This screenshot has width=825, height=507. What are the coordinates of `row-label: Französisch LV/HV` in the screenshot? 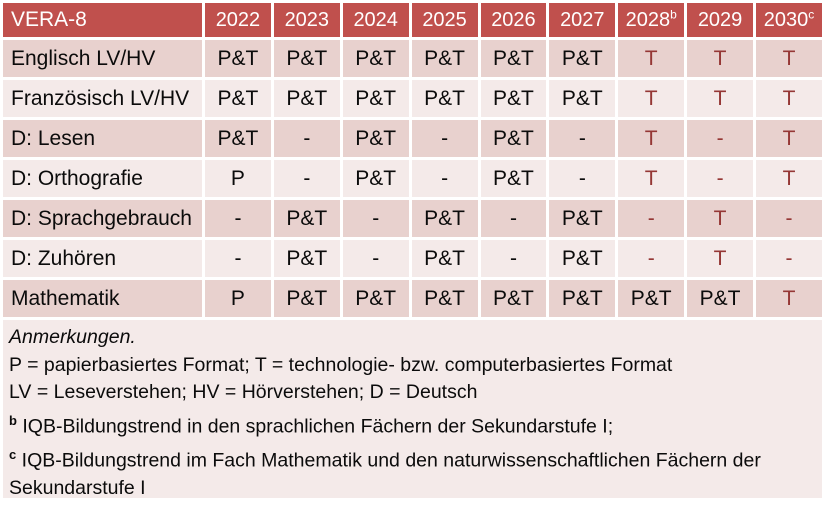 It's located at (102, 98).